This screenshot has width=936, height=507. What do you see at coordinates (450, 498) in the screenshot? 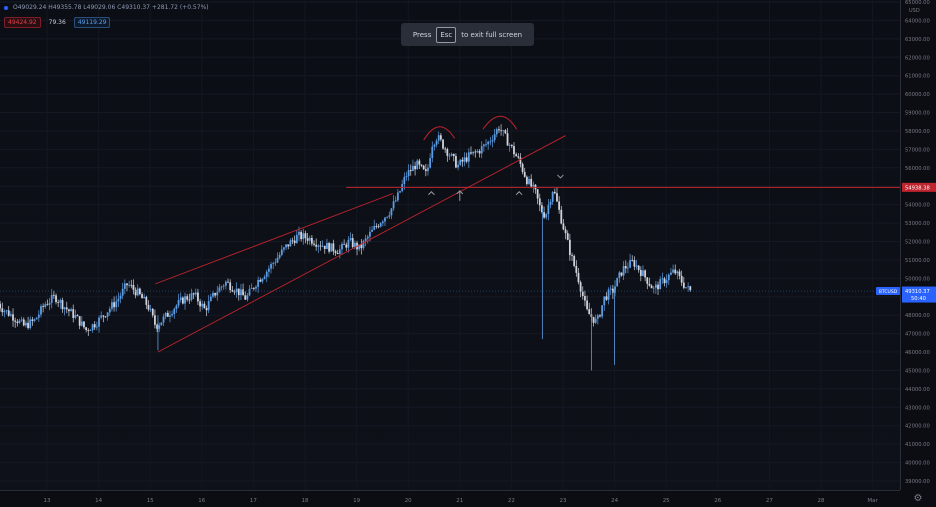
I see `time-axis: 13 14 15 16 17 18 19 20 21 22 23 24 25 26 27 28 Mar` at bounding box center [450, 498].